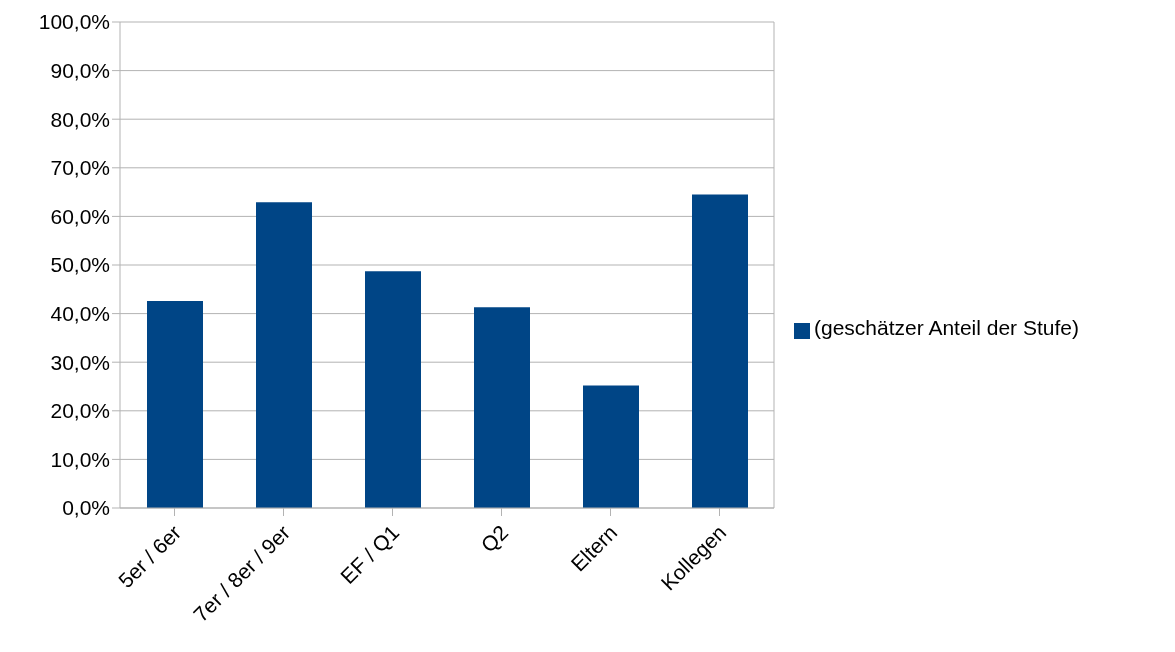 Image resolution: width=1175 pixels, height=652 pixels. I want to click on y-tick-label: 20,0%, so click(80, 411).